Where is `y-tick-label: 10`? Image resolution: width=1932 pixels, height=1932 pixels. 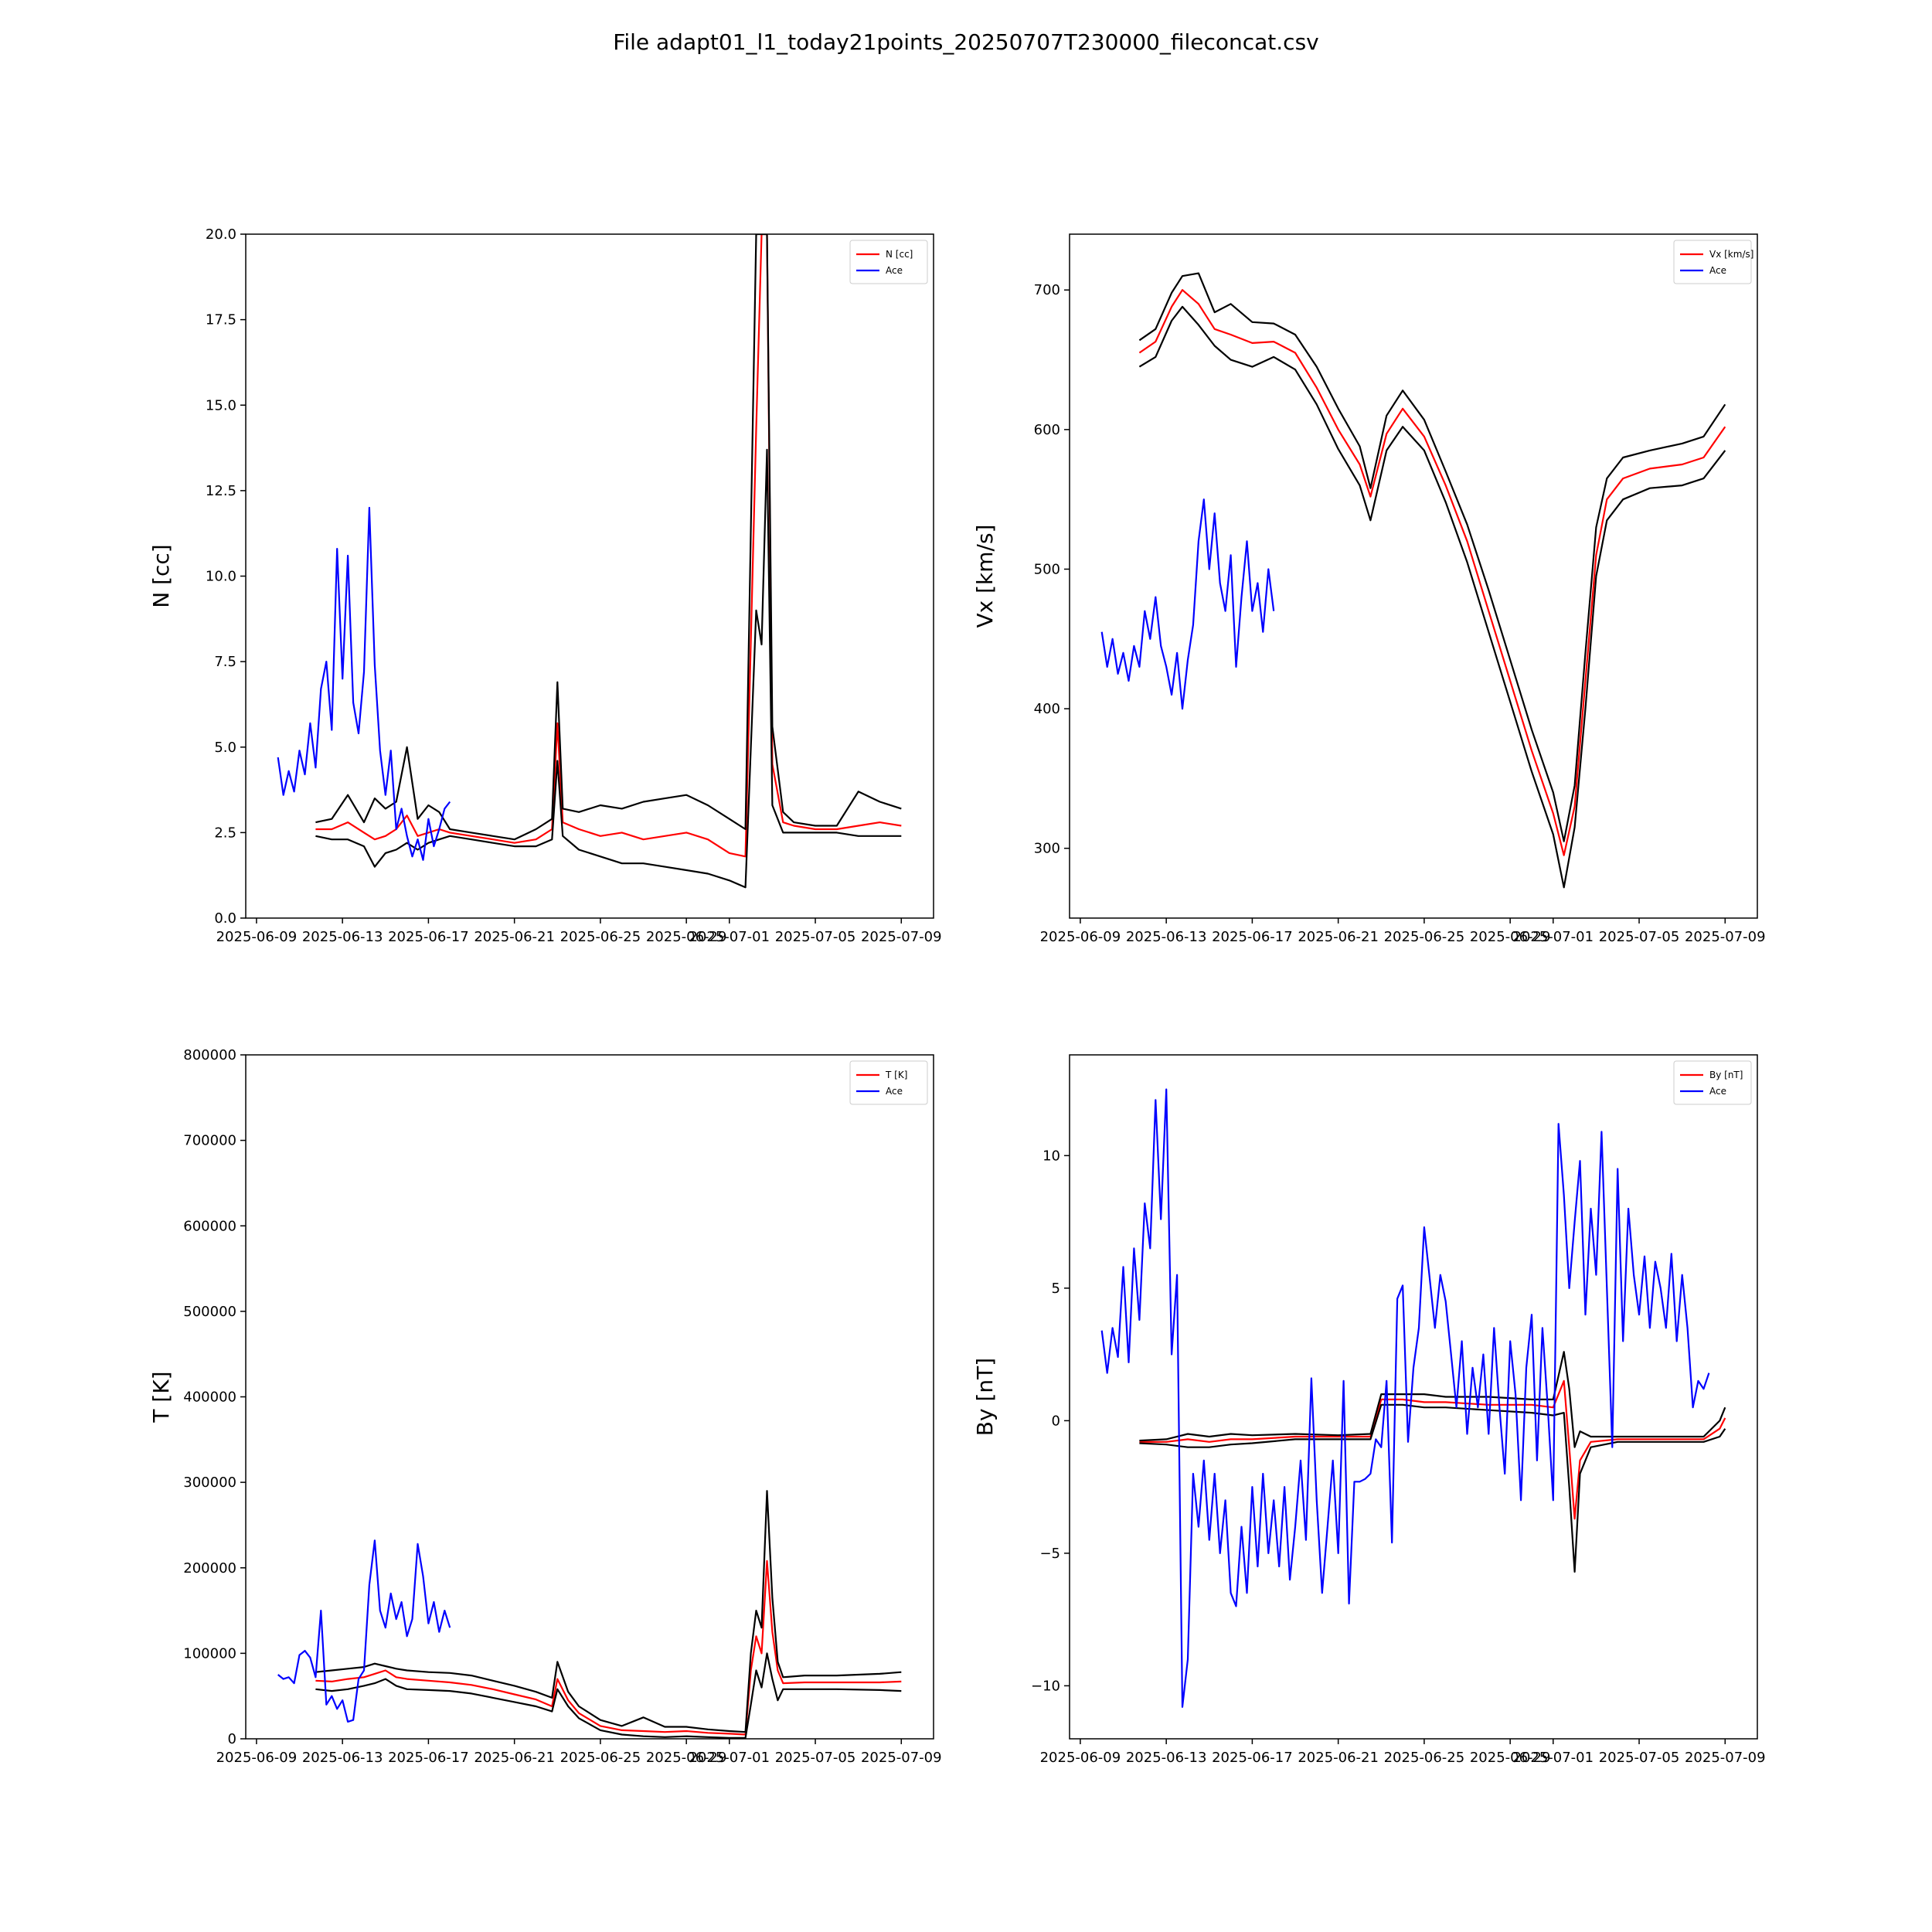 y-tick-label: 10 is located at coordinates (1051, 1156).